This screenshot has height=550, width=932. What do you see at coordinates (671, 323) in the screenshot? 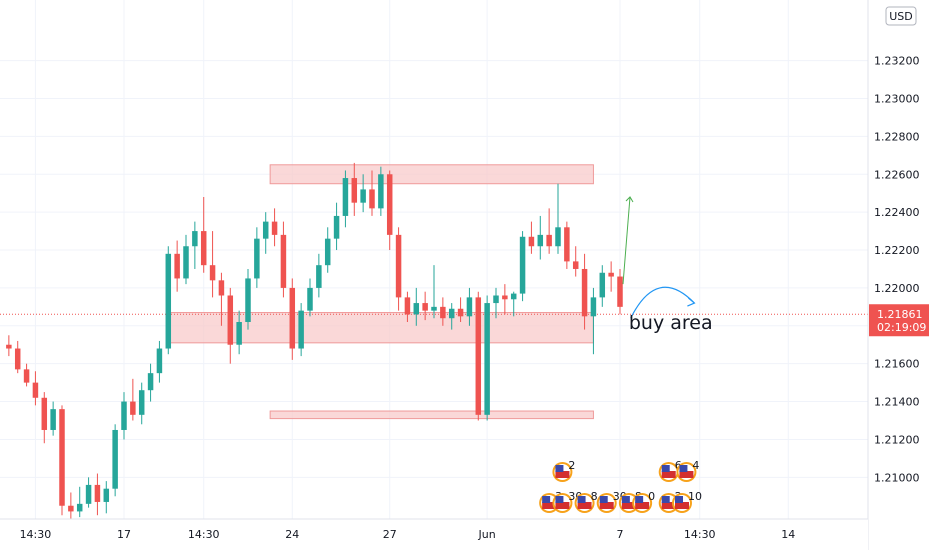
I see `annotations: buy area` at bounding box center [671, 323].